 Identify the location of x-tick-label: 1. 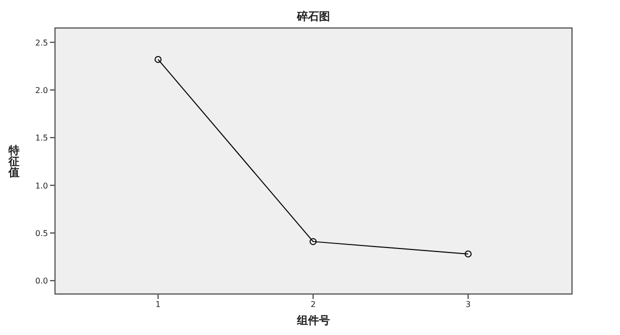
(158, 304).